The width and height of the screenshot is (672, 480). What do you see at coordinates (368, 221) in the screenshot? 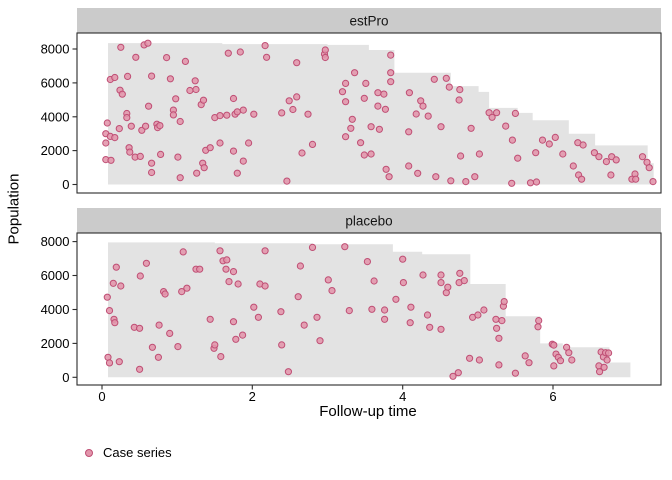
I see `facet-strip-label: placebo` at bounding box center [368, 221].